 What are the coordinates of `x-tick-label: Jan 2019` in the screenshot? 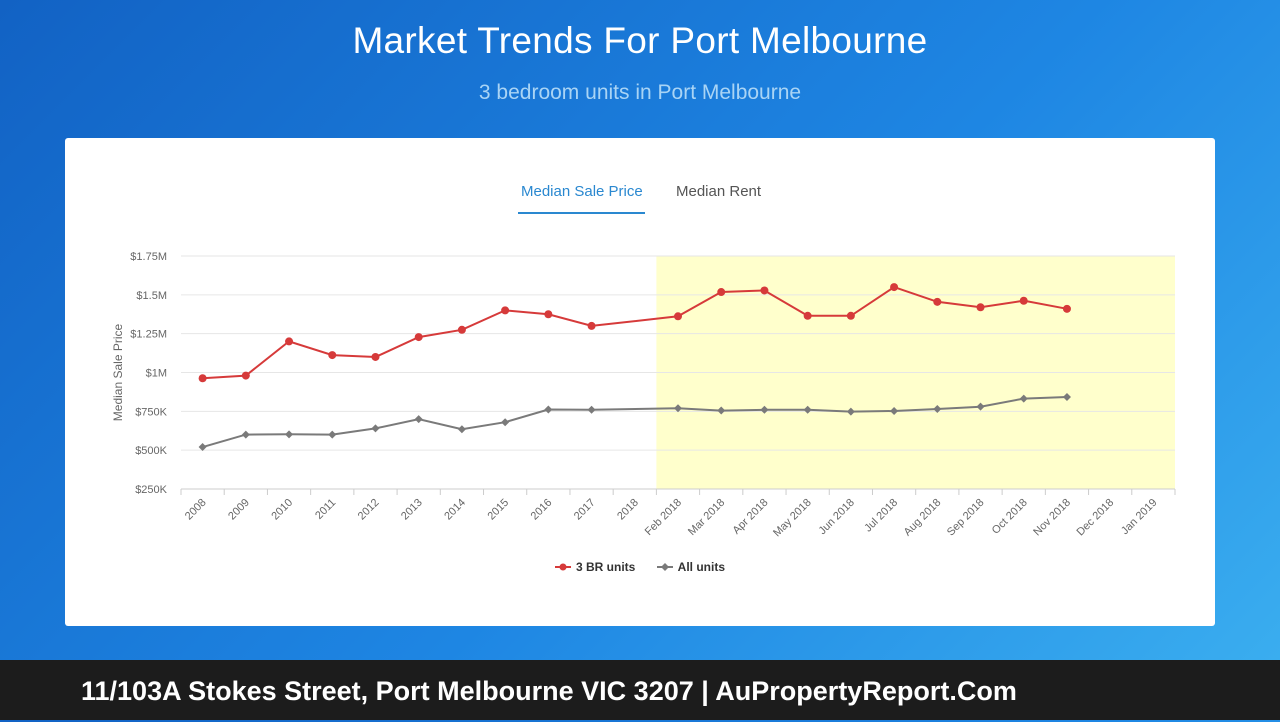 It's located at (1139, 517).